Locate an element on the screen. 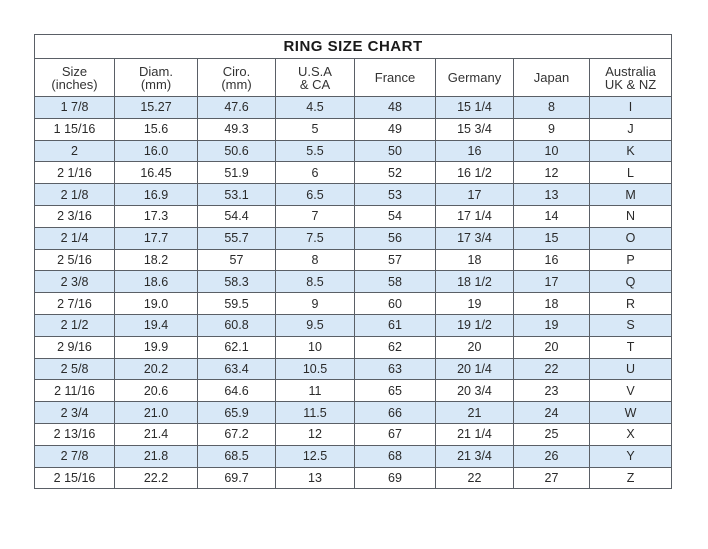  table-cell: 64.6 is located at coordinates (236, 391).